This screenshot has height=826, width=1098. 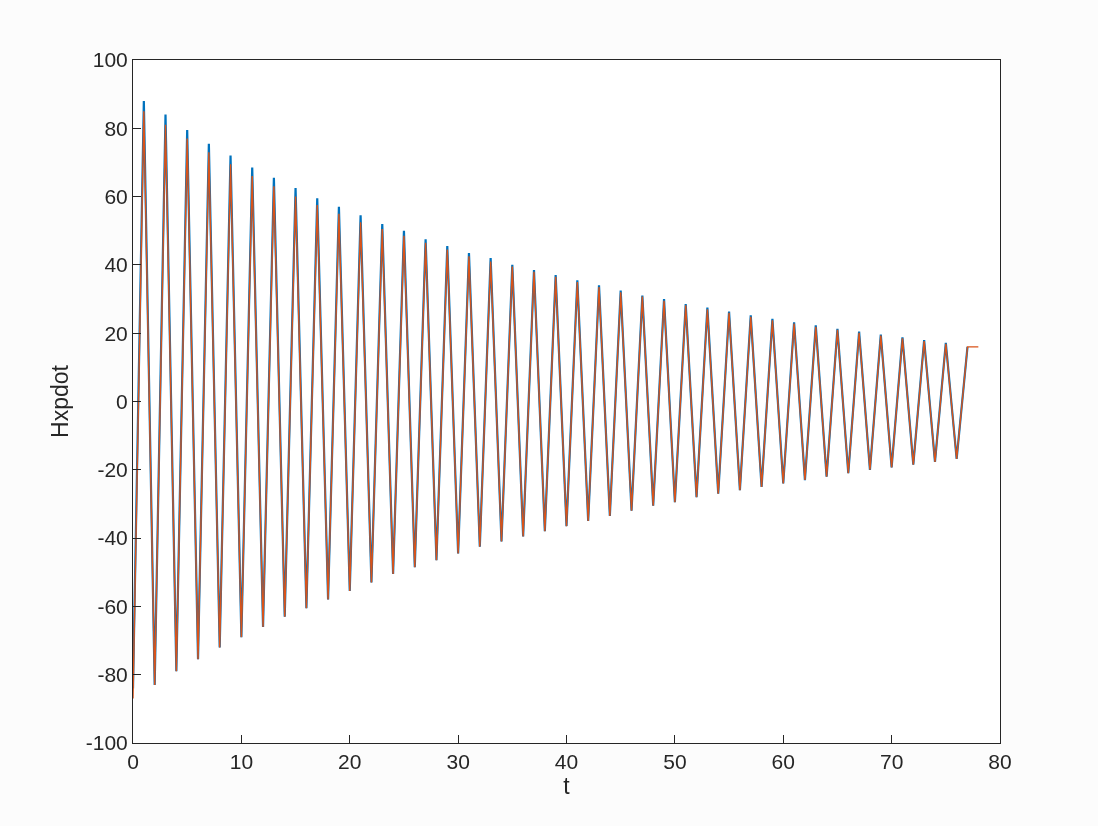 I want to click on x-tick-label: 70, so click(x=891, y=762).